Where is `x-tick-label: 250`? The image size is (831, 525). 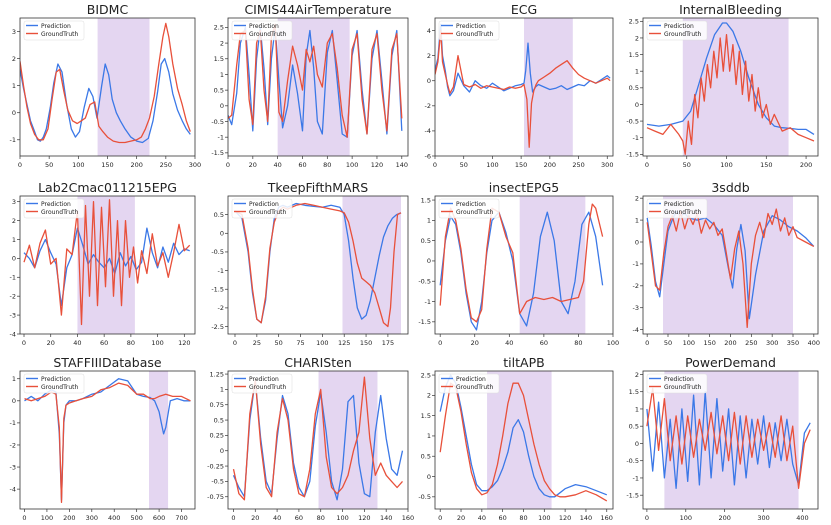 x-tick-label: 250 is located at coordinates (578, 165).